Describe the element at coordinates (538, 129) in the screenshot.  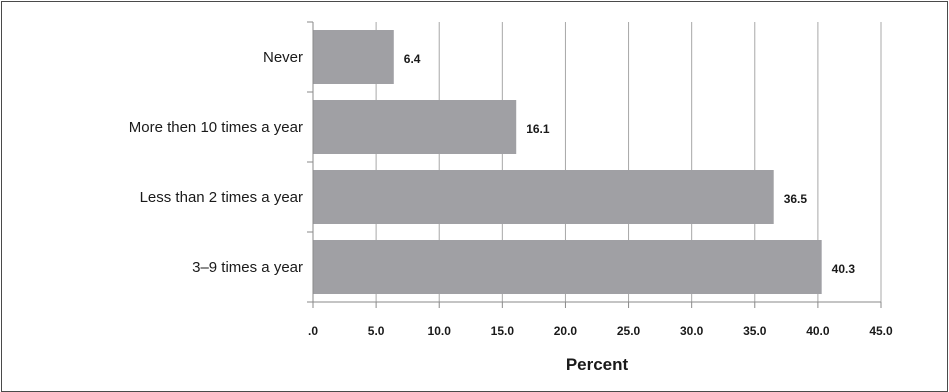
I see `data-label: 16.1` at that location.